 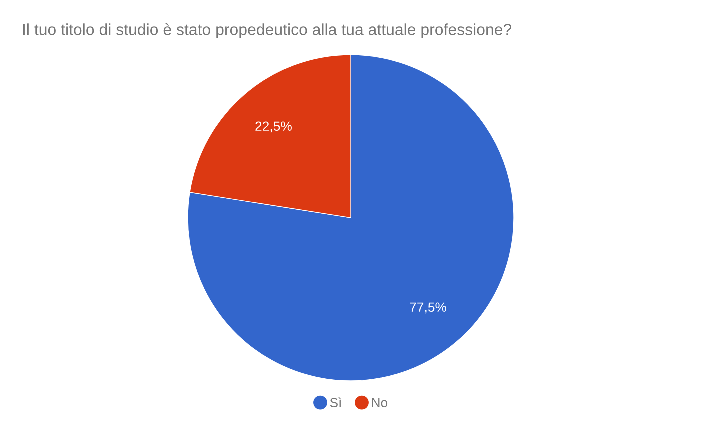 What do you see at coordinates (267, 31) in the screenshot?
I see `chart-title: Il tuo titolo di studio è stato propedeutico alla tua attuale professione?` at bounding box center [267, 31].